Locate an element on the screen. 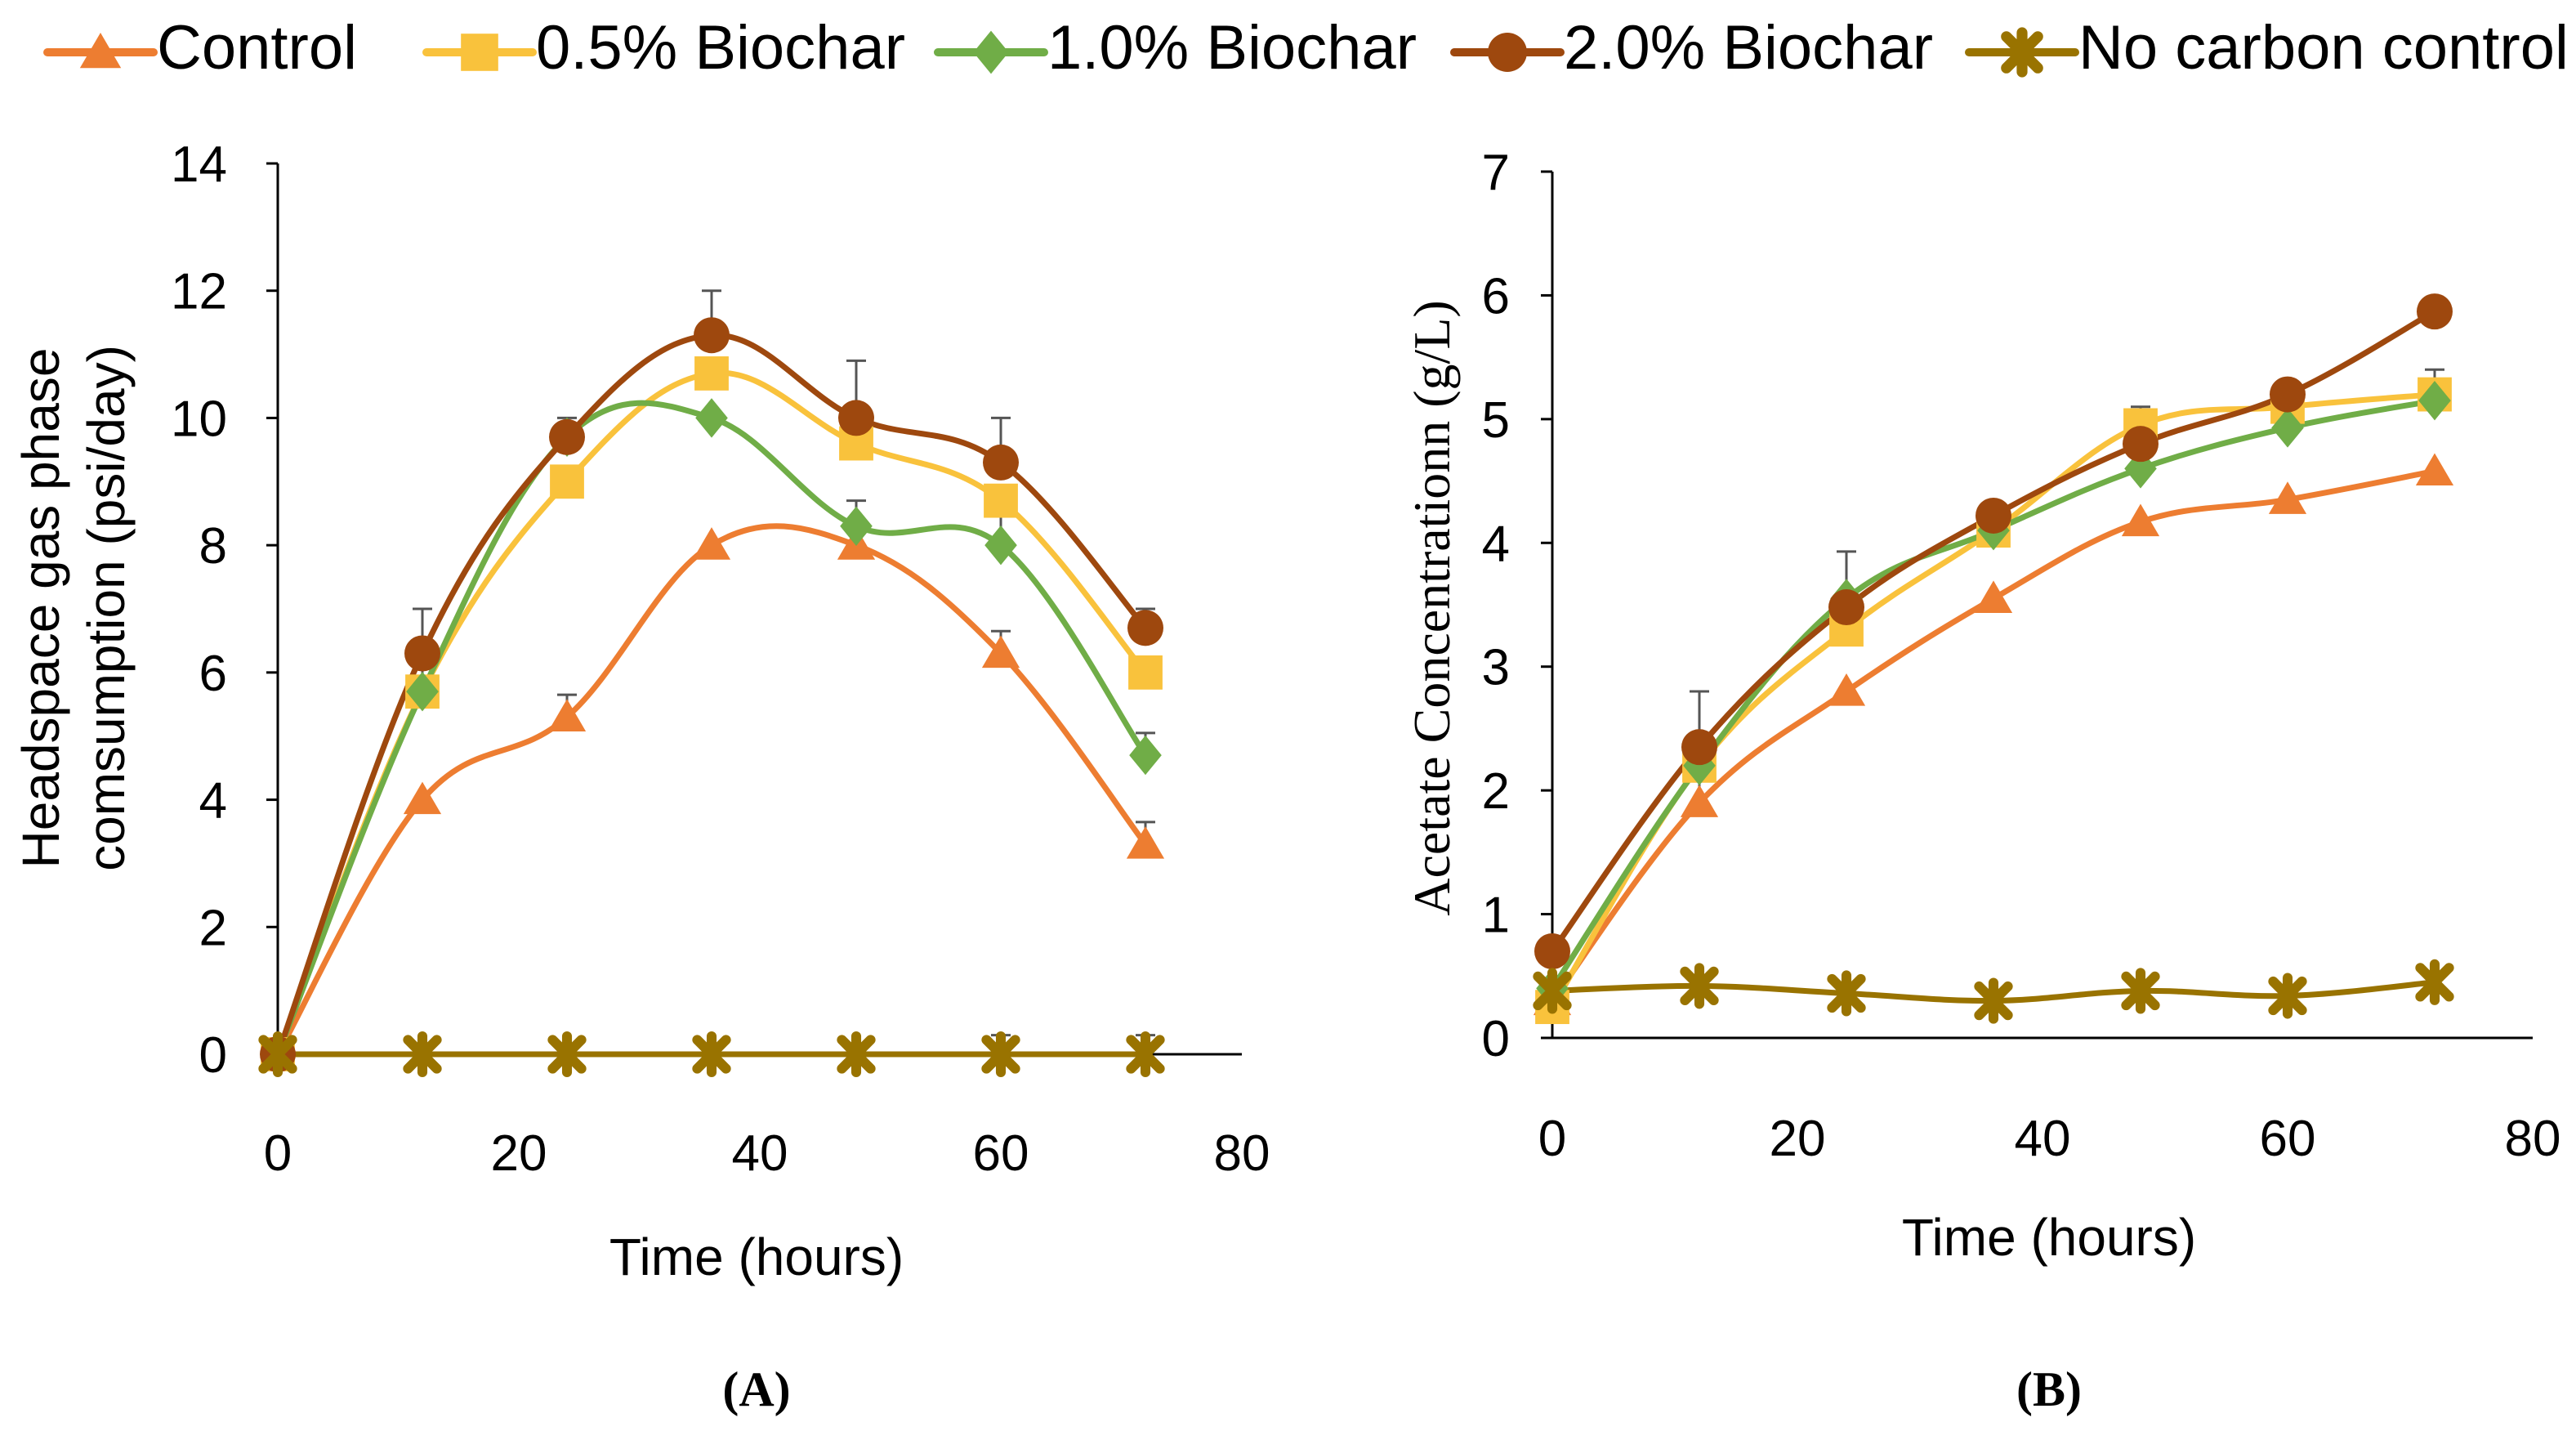  panel-b-ytick-label: 7 is located at coordinates (1496, 173).